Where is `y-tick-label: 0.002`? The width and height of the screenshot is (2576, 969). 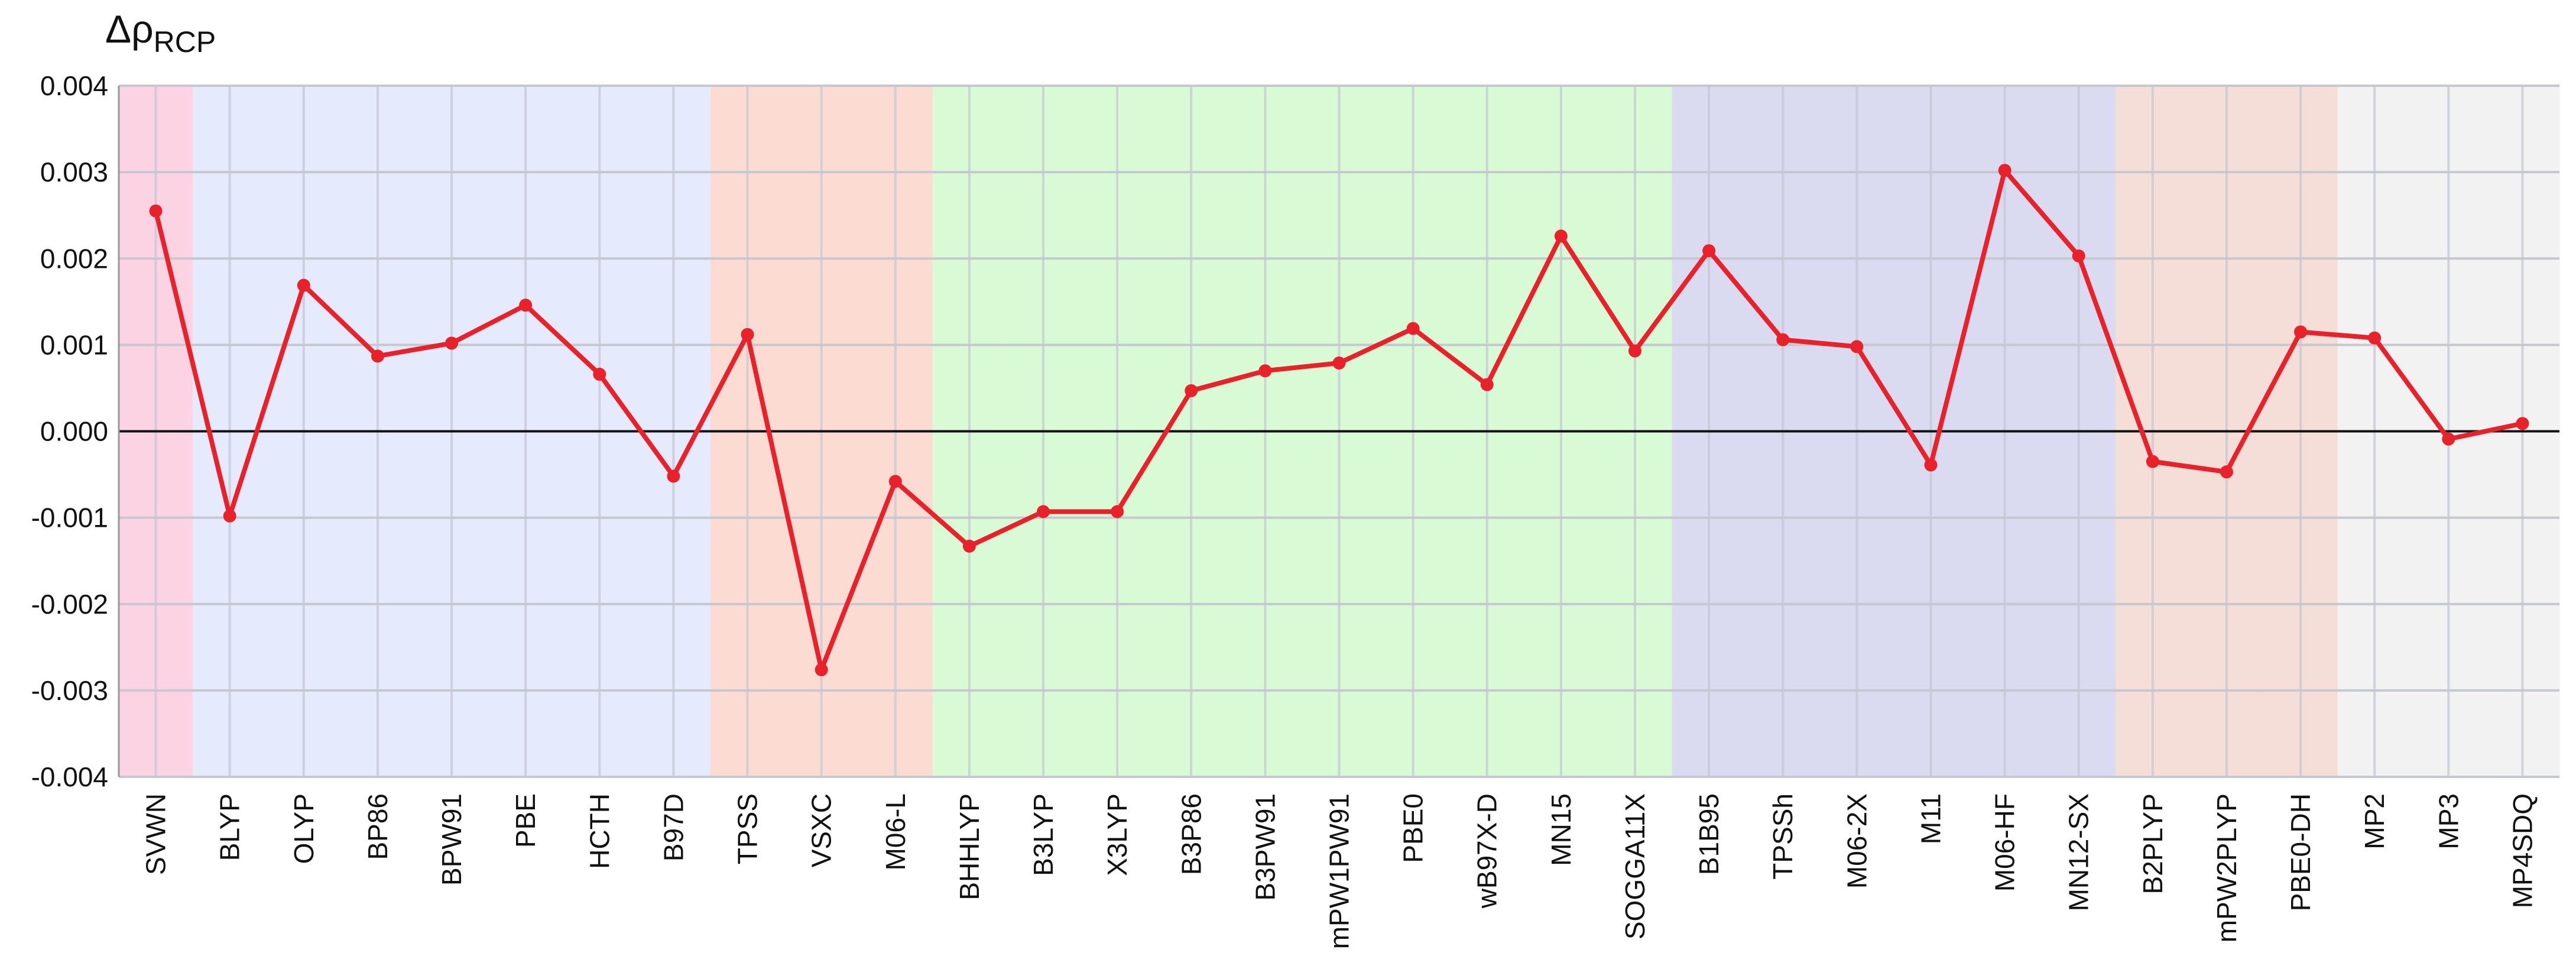 y-tick-label: 0.002 is located at coordinates (74, 258).